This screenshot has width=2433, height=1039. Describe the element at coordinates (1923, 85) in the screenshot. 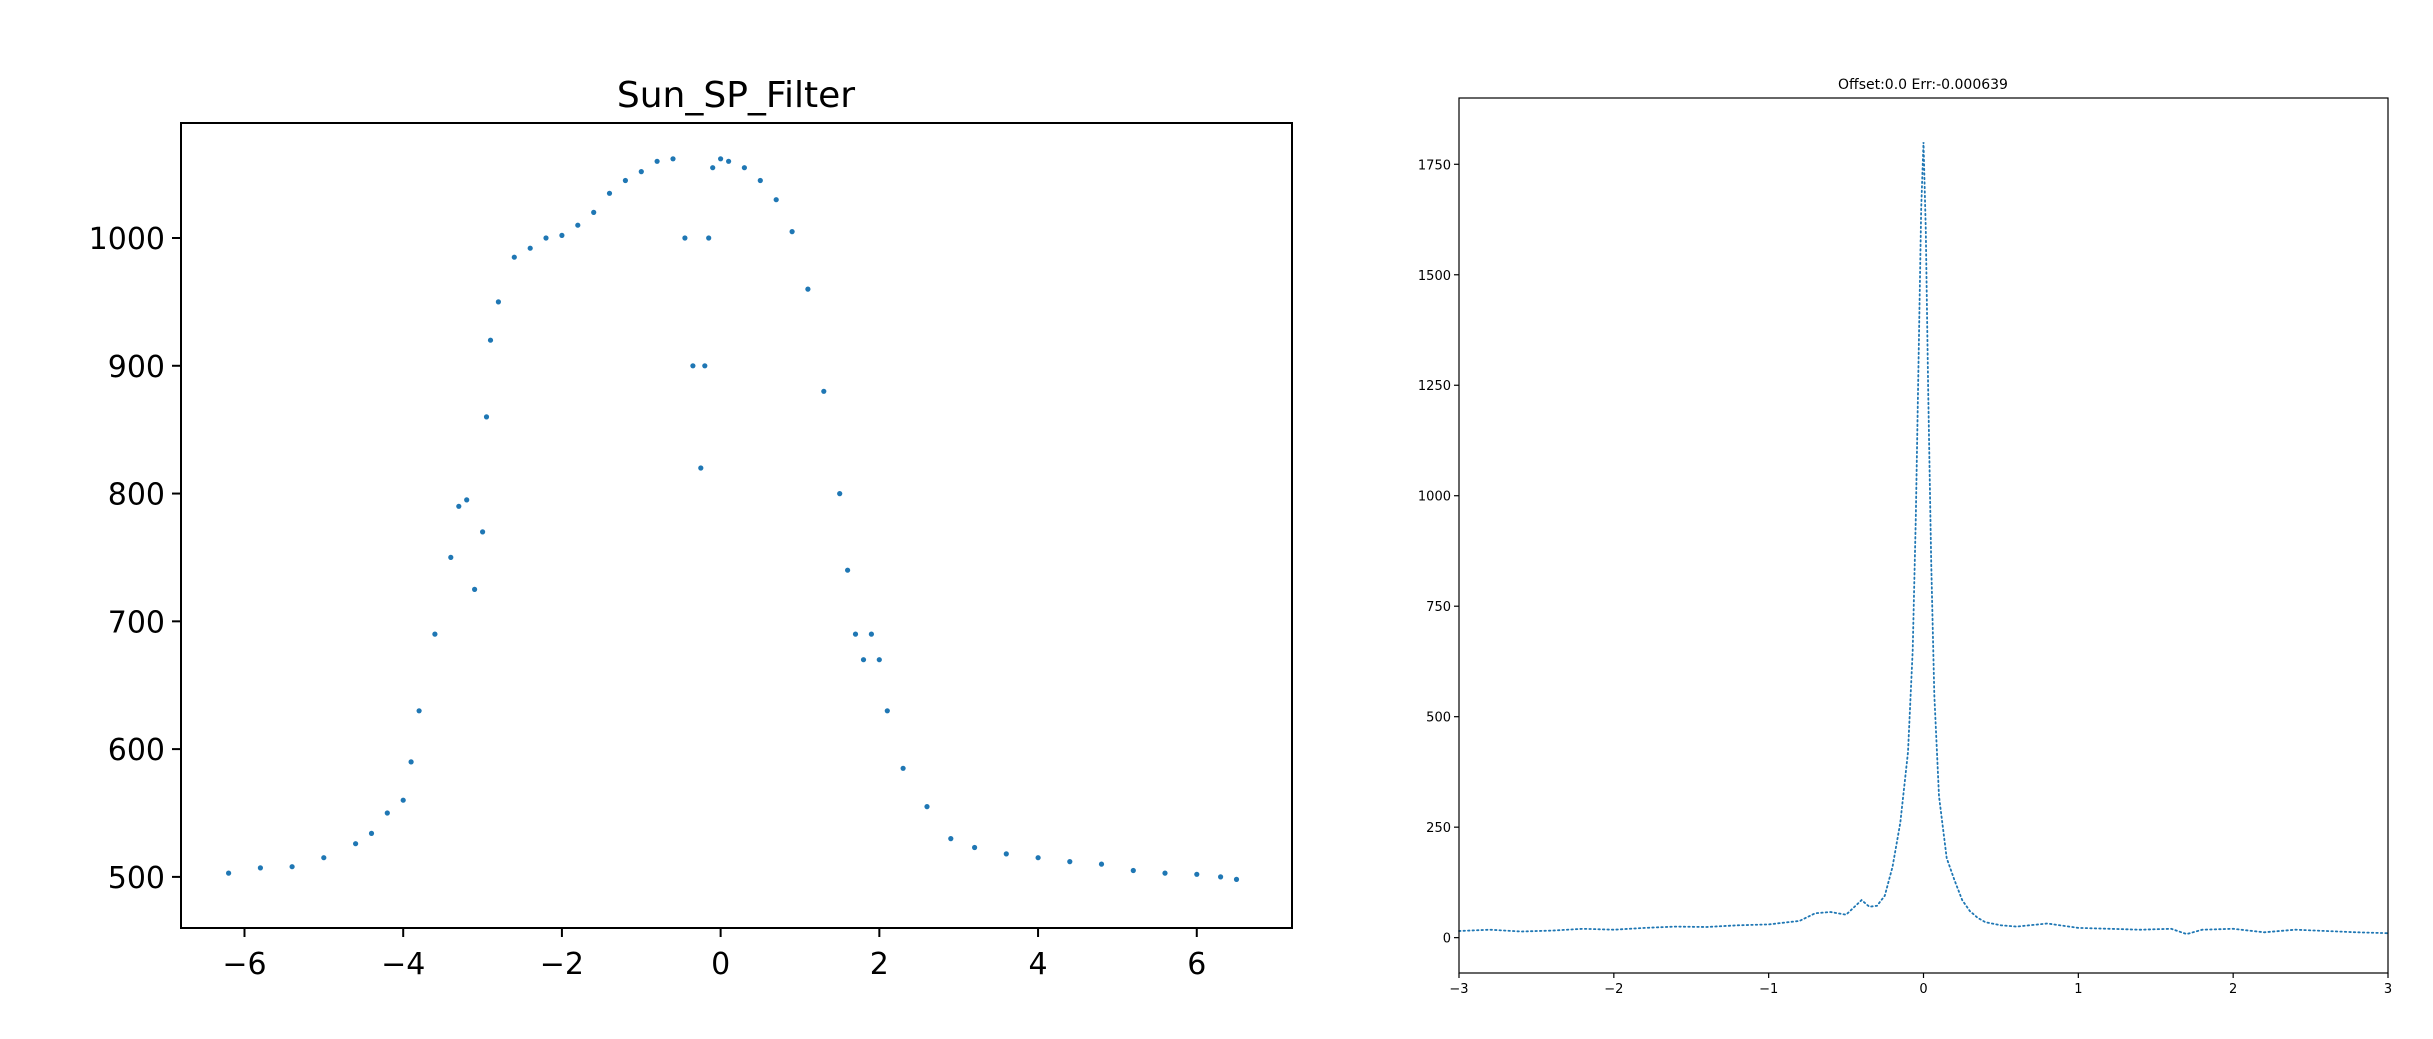

I see `chart-title-offset-error: Offset:0.0 Err:-0.000639` at that location.